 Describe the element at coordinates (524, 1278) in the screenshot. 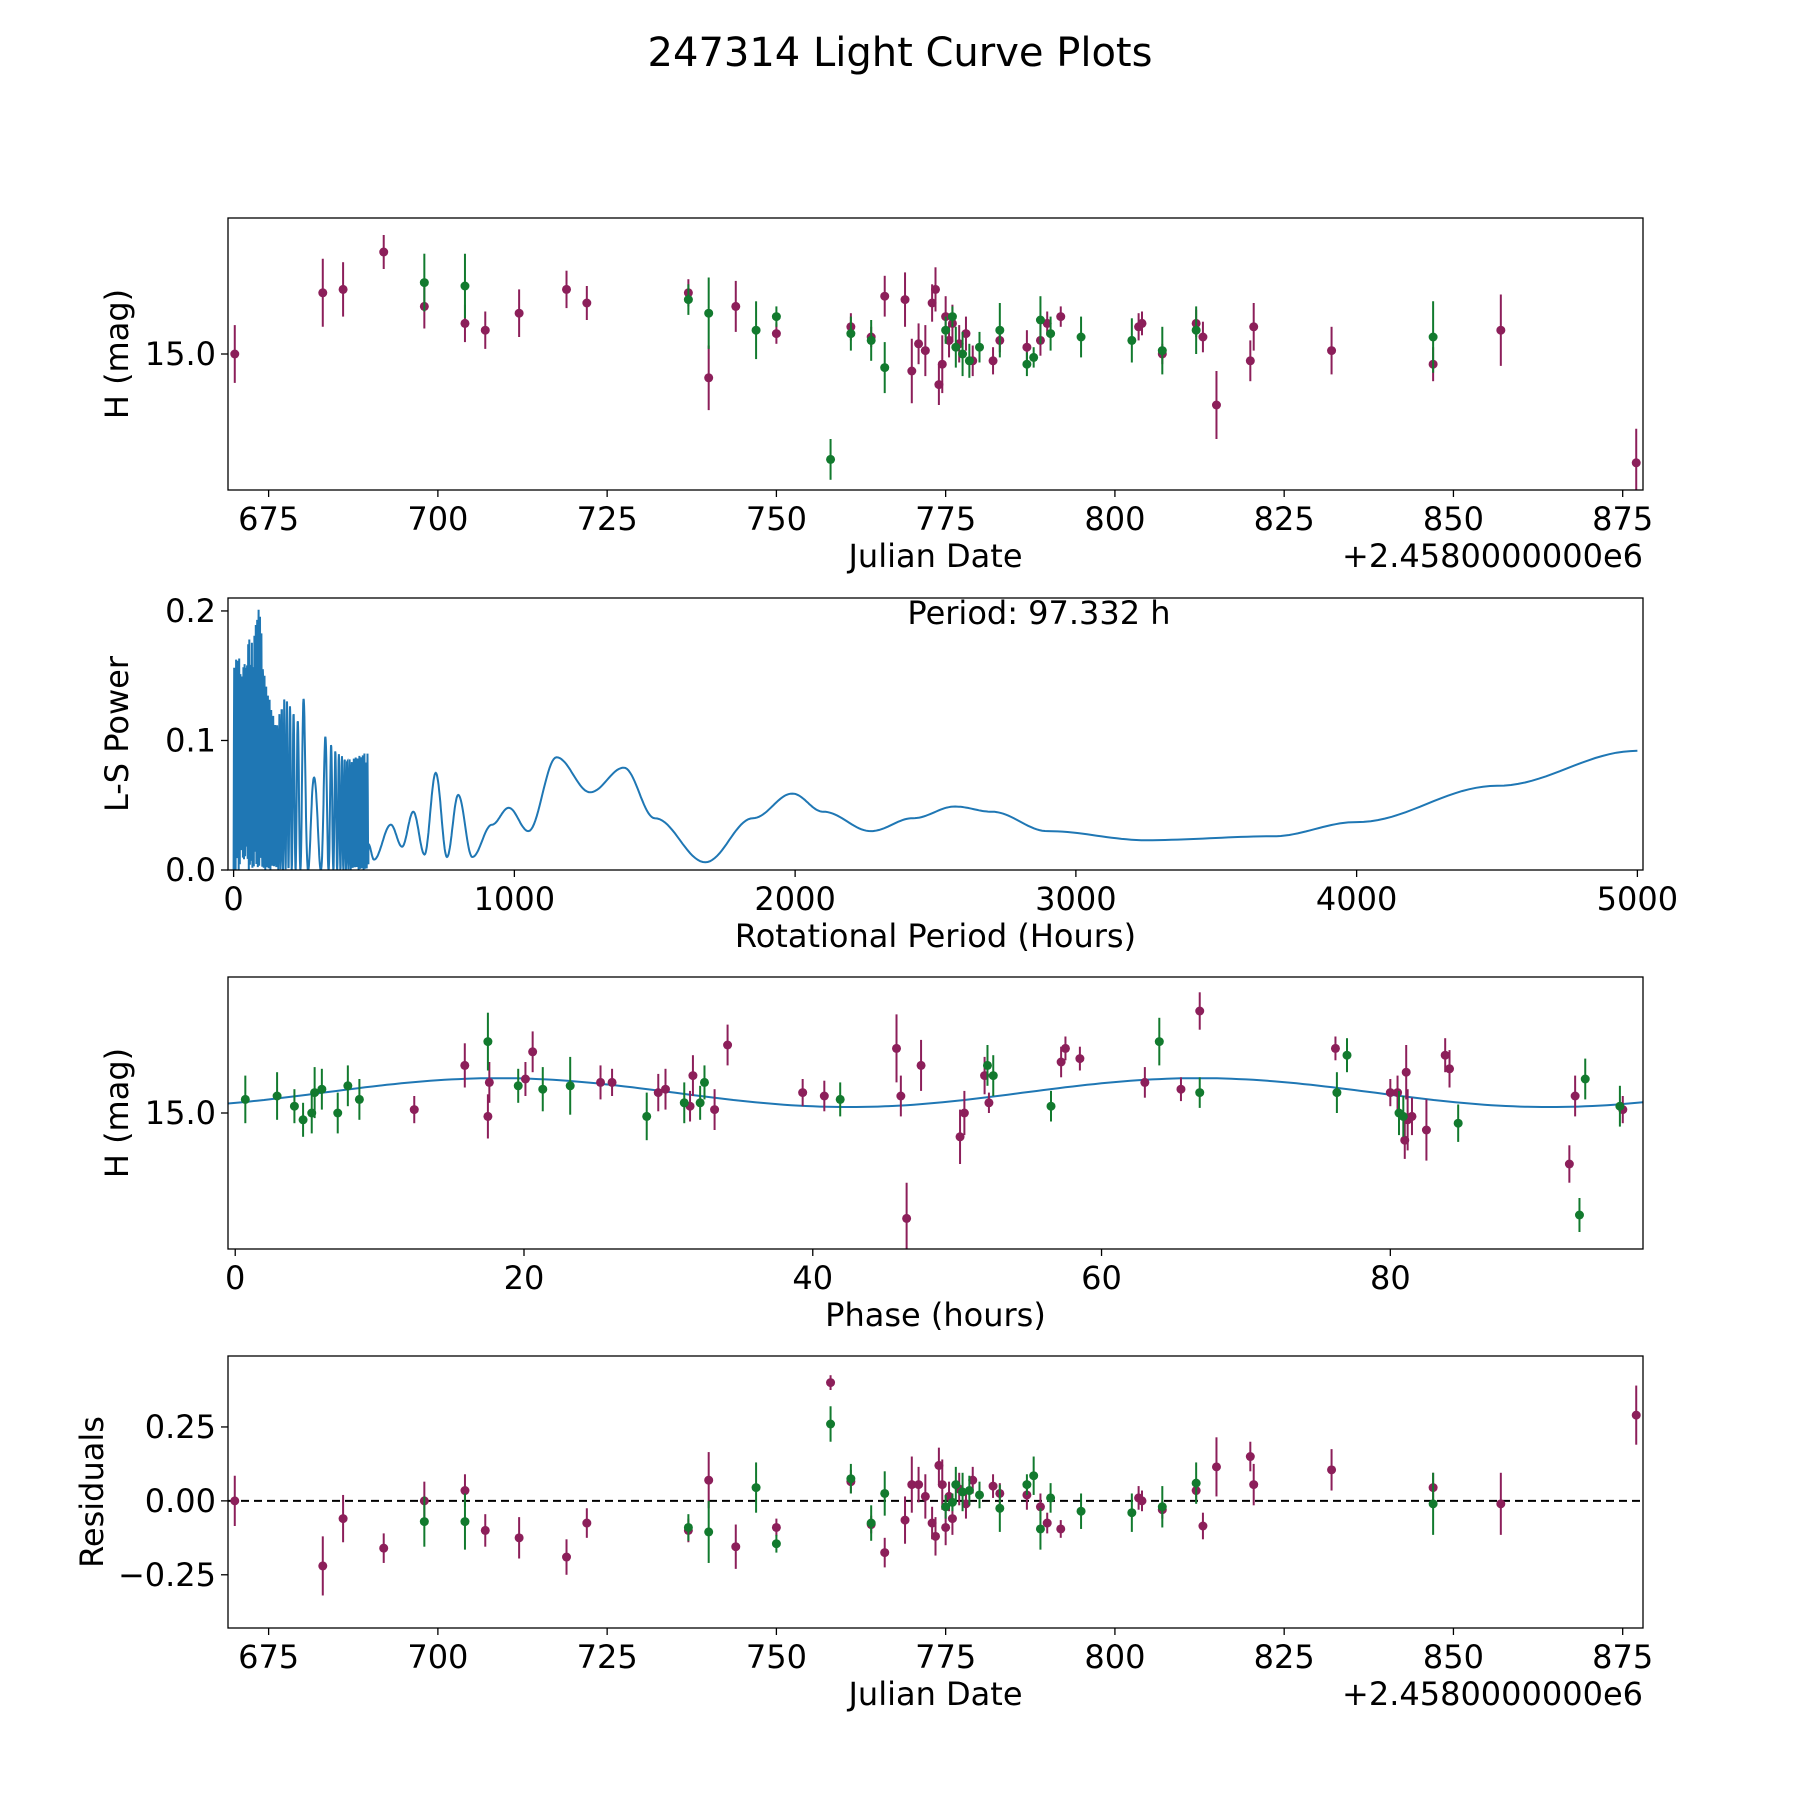

I see `x-tick-label: 20` at that location.